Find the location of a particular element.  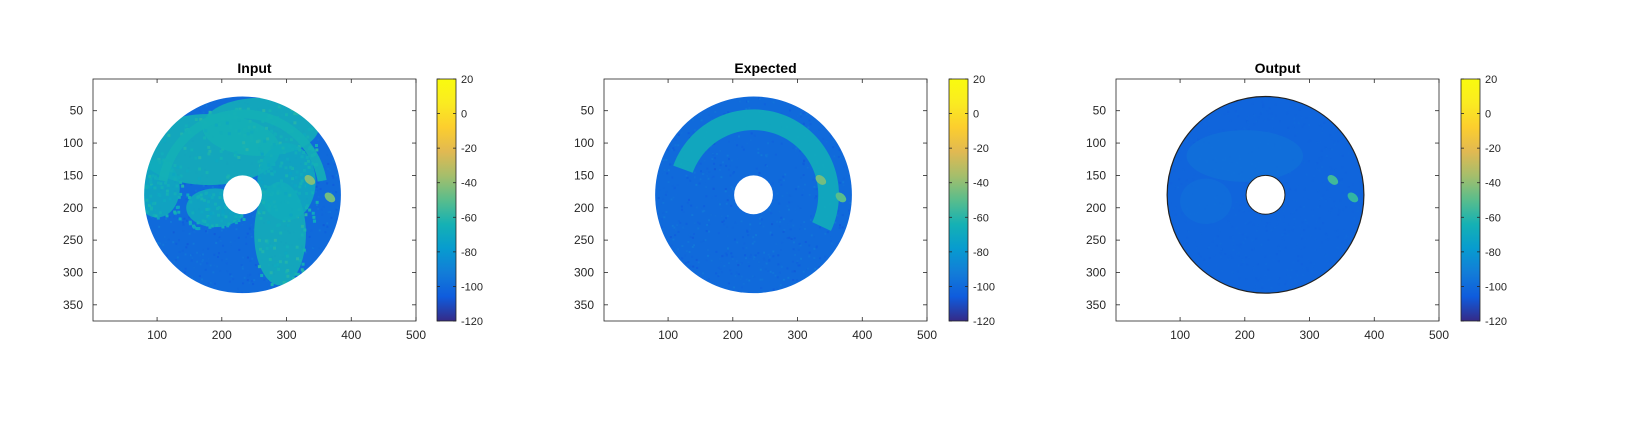

chart-title: Expected is located at coordinates (765, 68).